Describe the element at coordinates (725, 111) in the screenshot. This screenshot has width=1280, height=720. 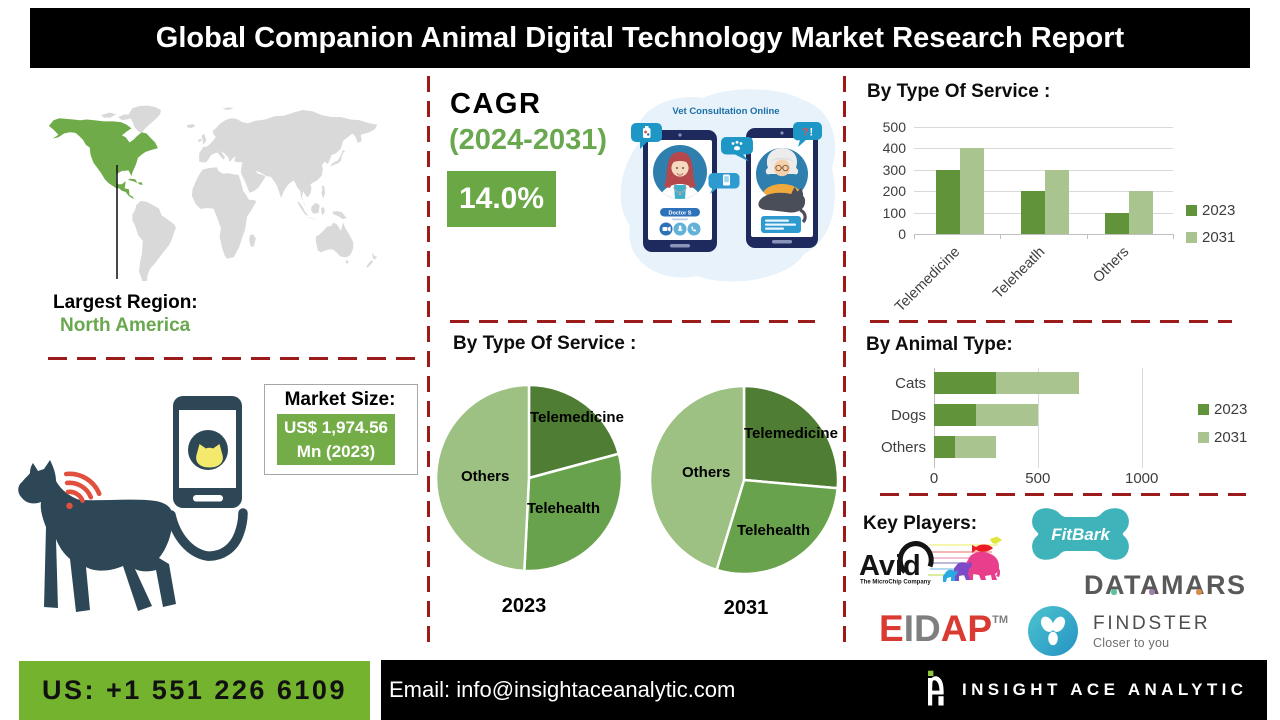
I see `svg-text: Vet Consultation Online` at that location.